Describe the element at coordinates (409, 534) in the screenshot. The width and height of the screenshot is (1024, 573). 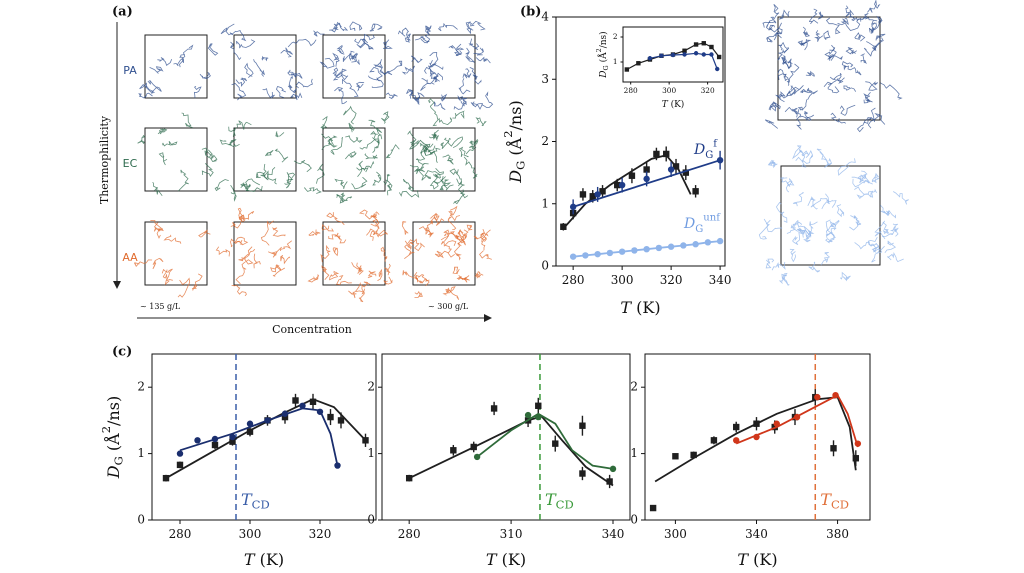
I see `x-tick-label: 280` at that location.